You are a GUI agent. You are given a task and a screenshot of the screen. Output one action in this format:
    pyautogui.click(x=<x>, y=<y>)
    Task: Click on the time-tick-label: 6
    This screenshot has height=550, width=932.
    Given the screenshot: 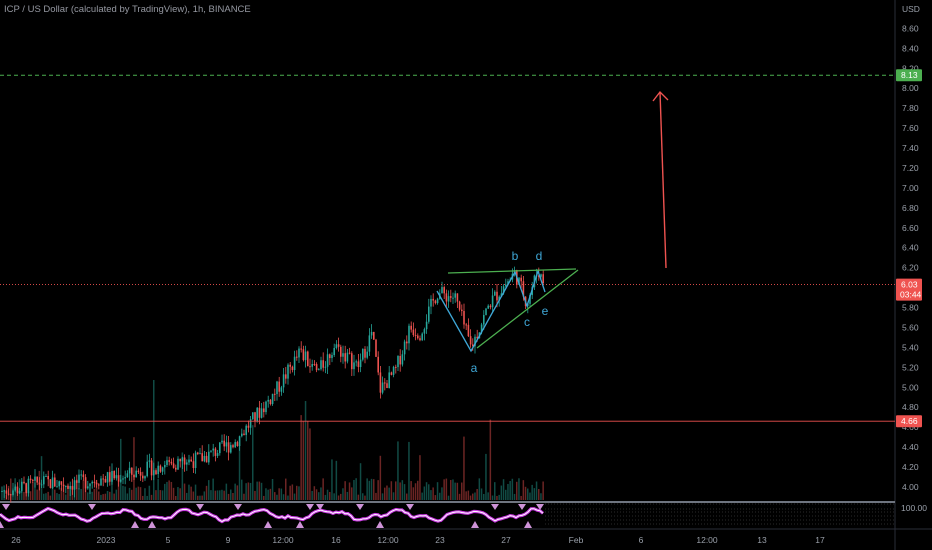 What is the action you would take?
    pyautogui.click(x=641, y=540)
    